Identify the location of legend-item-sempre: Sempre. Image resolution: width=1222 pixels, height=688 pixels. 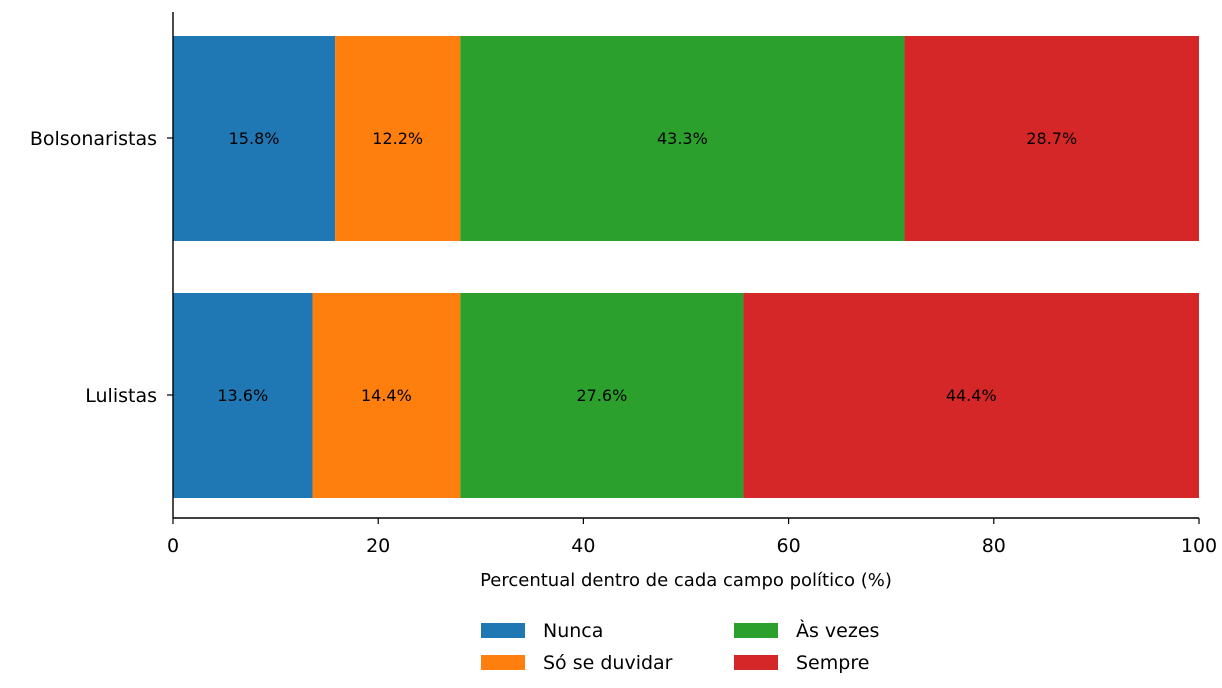
(801, 663).